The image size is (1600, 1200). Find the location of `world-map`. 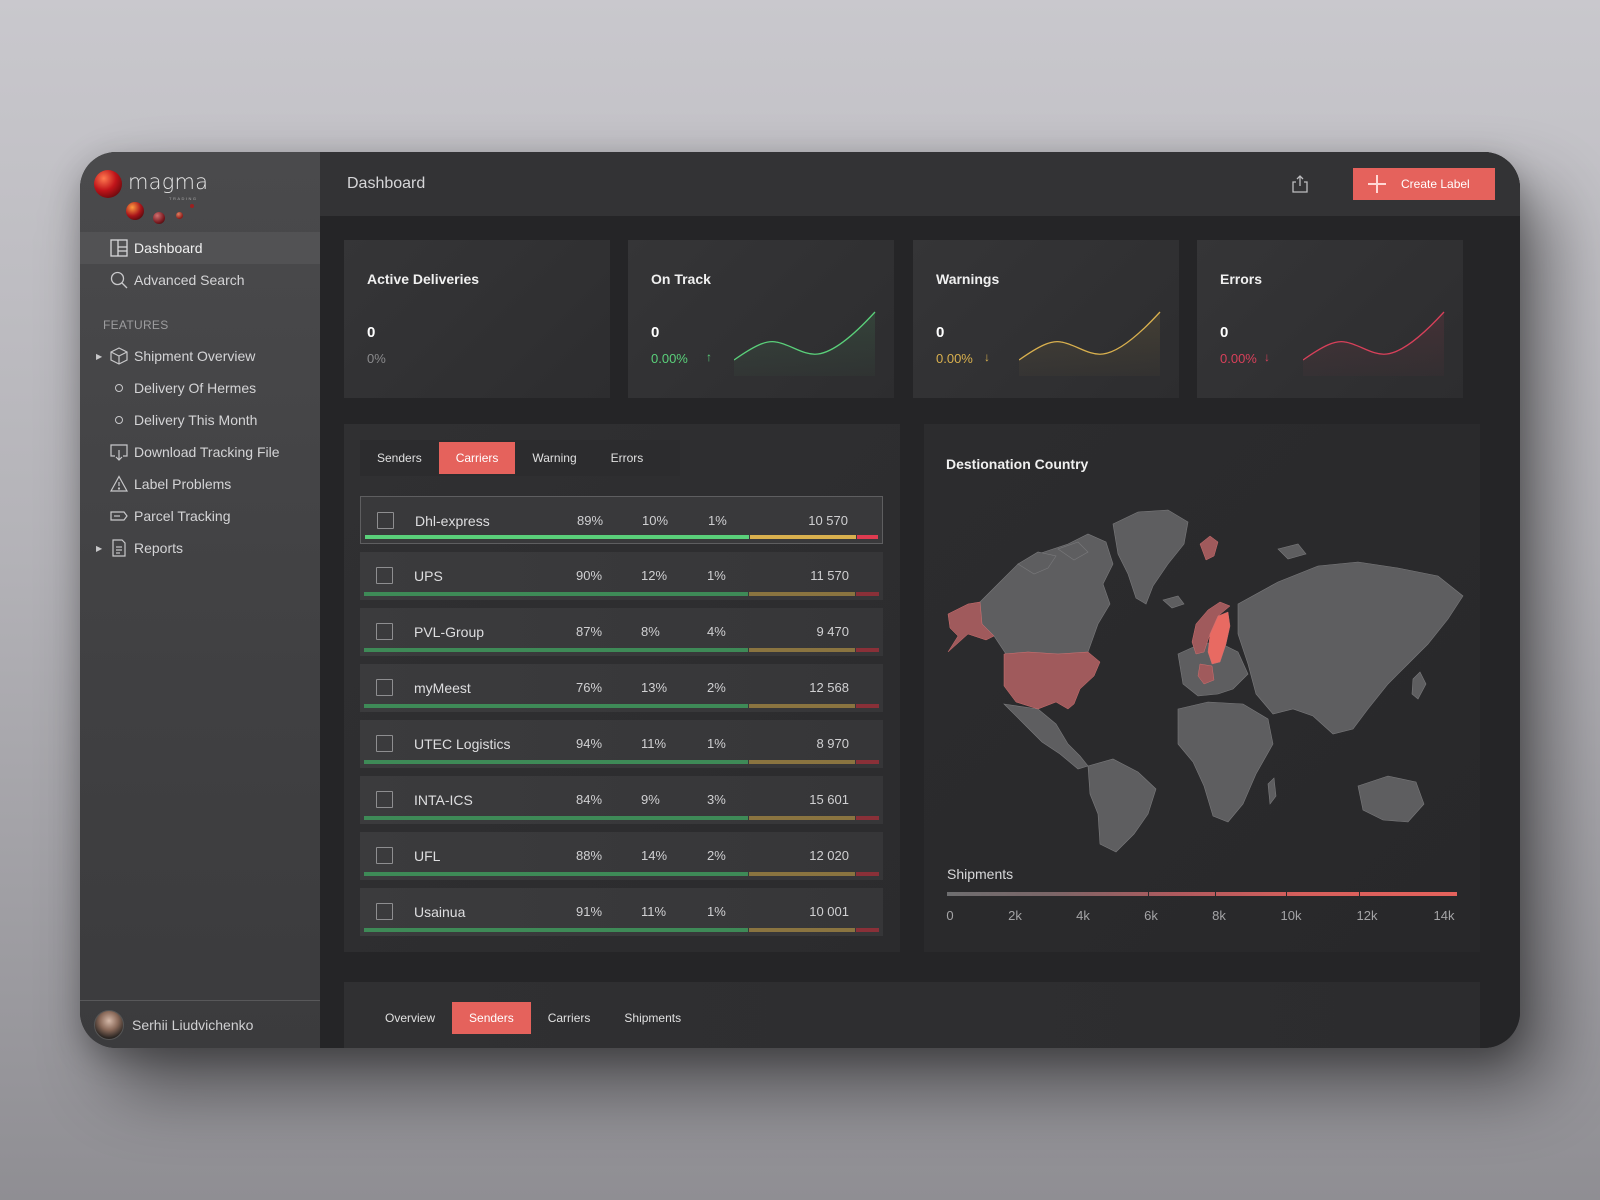

world-map is located at coordinates (1203, 679).